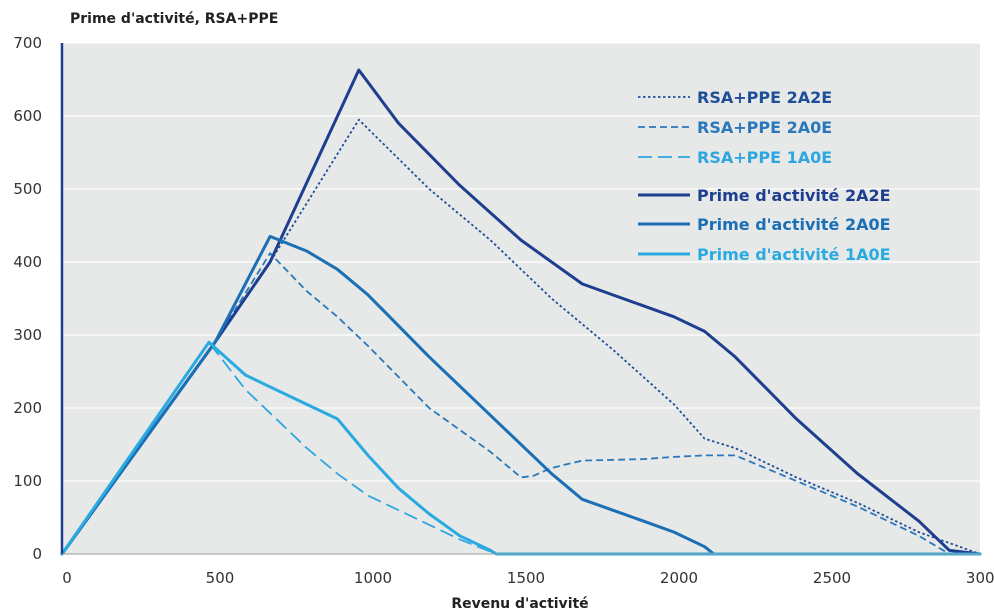  What do you see at coordinates (794, 224) in the screenshot?
I see `legend-label-4: Prime d'activité 2A0E` at bounding box center [794, 224].